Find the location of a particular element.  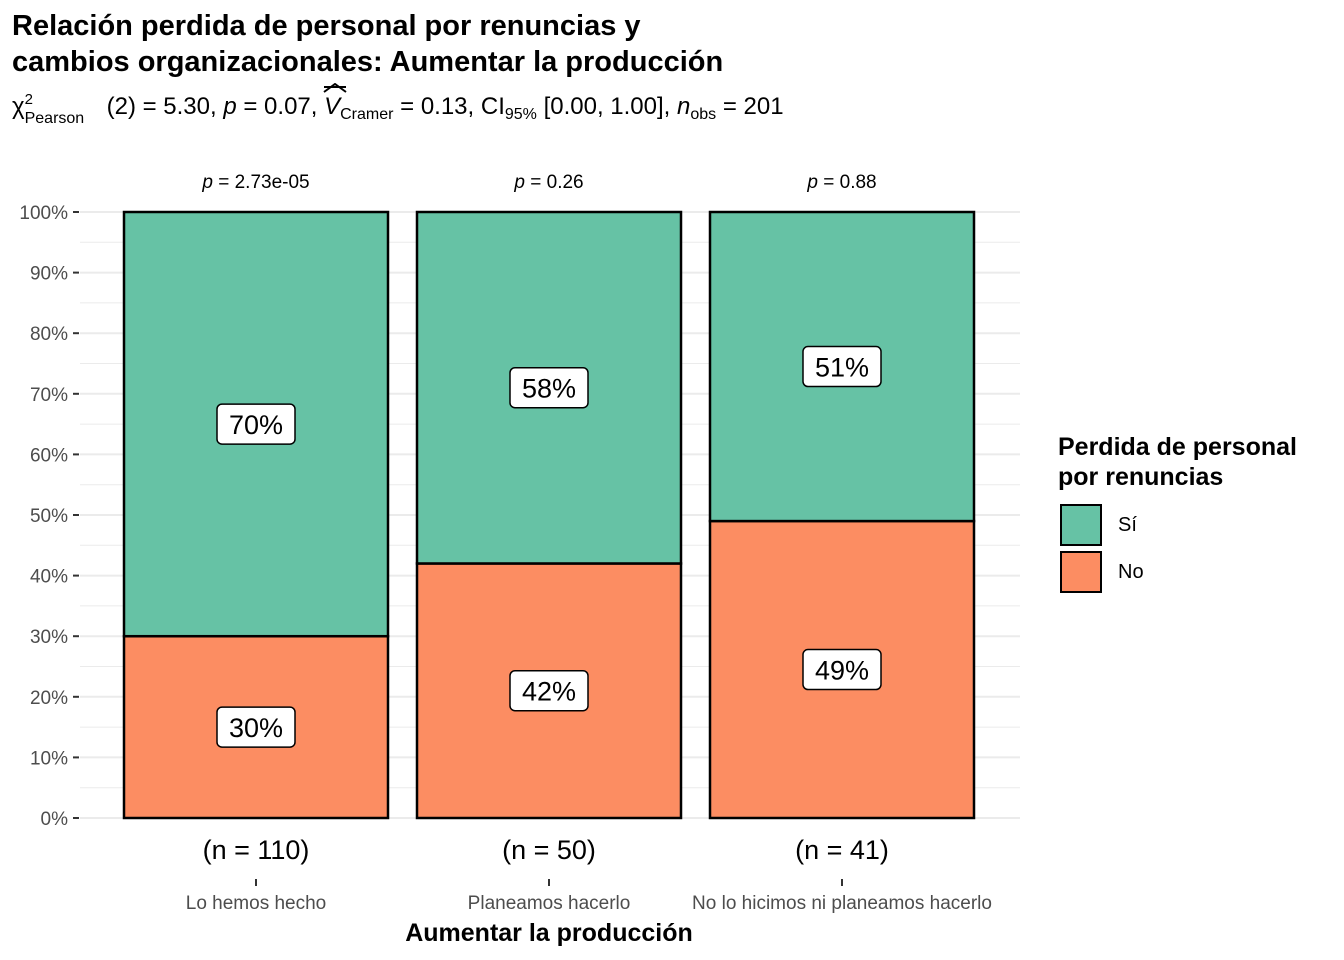

v-text: = 0.13, CI is located at coordinates (449, 106).